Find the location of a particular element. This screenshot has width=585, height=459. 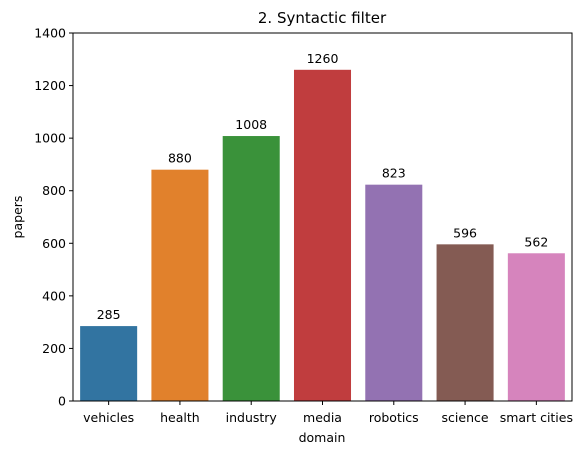

y-axis: 0 200 400 600 800 1000 1200 1400 is located at coordinates (53, 217).